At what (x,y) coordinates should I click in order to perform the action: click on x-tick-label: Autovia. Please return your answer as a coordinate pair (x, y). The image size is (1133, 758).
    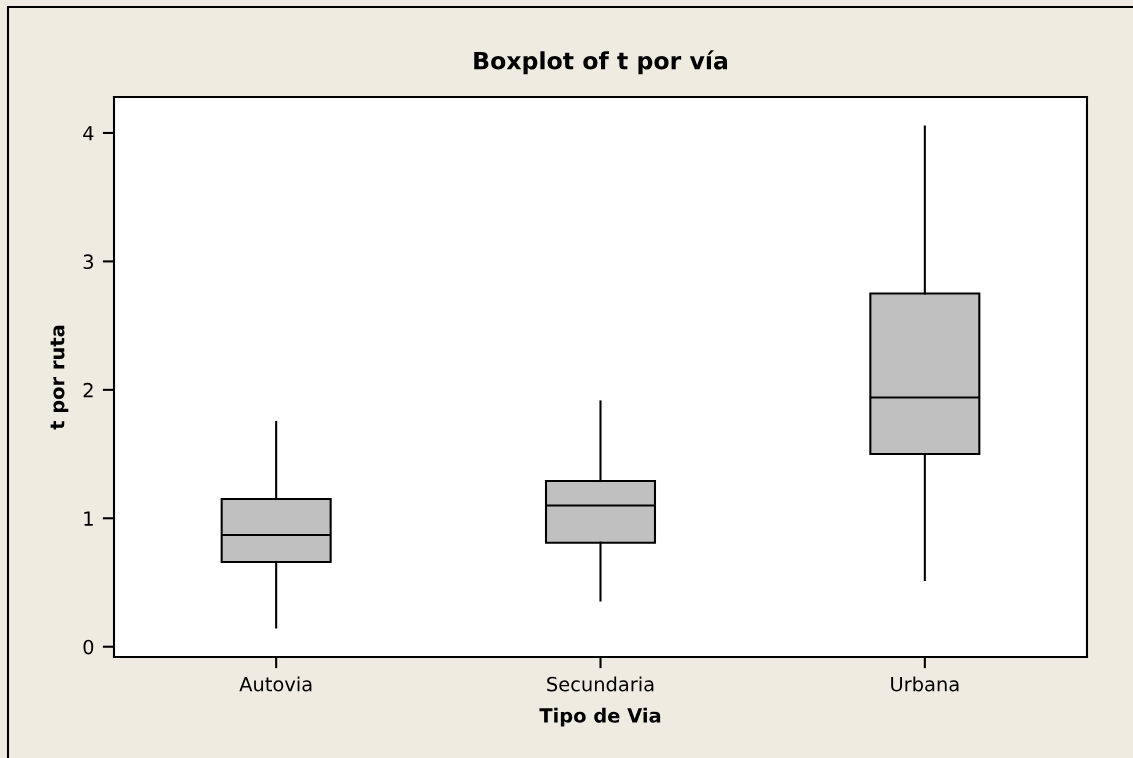
    Looking at the image, I should click on (275, 684).